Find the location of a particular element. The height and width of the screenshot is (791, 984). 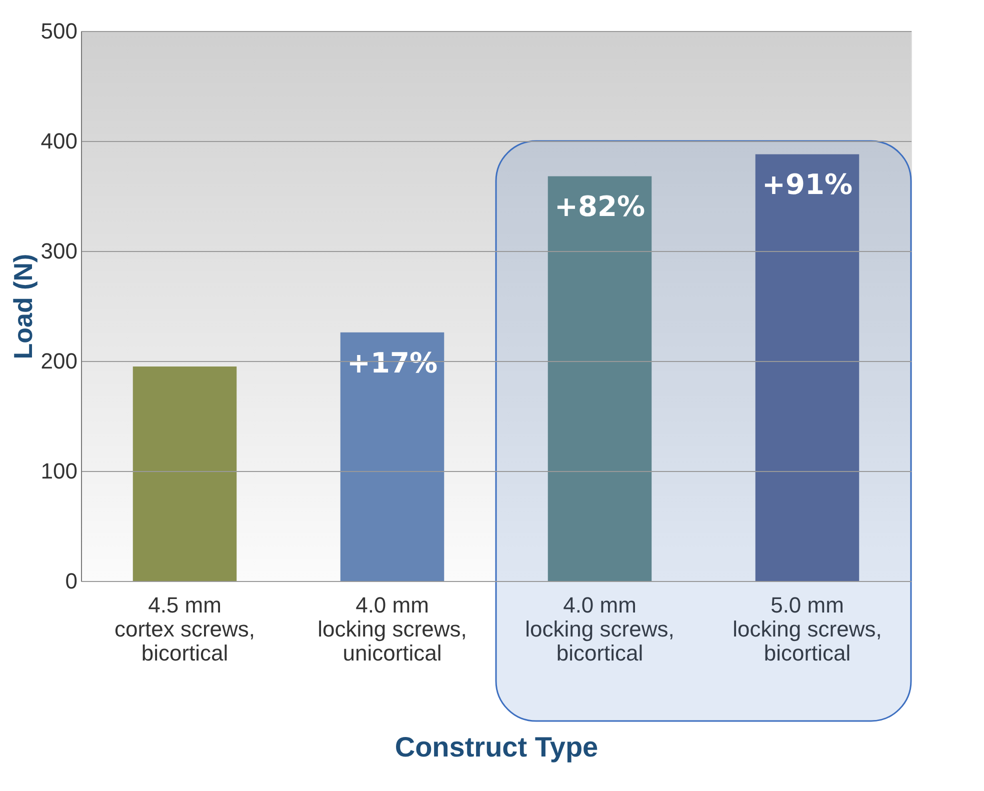

x-tick-label: 5.0 mm locking screws, bicortical is located at coordinates (807, 629).